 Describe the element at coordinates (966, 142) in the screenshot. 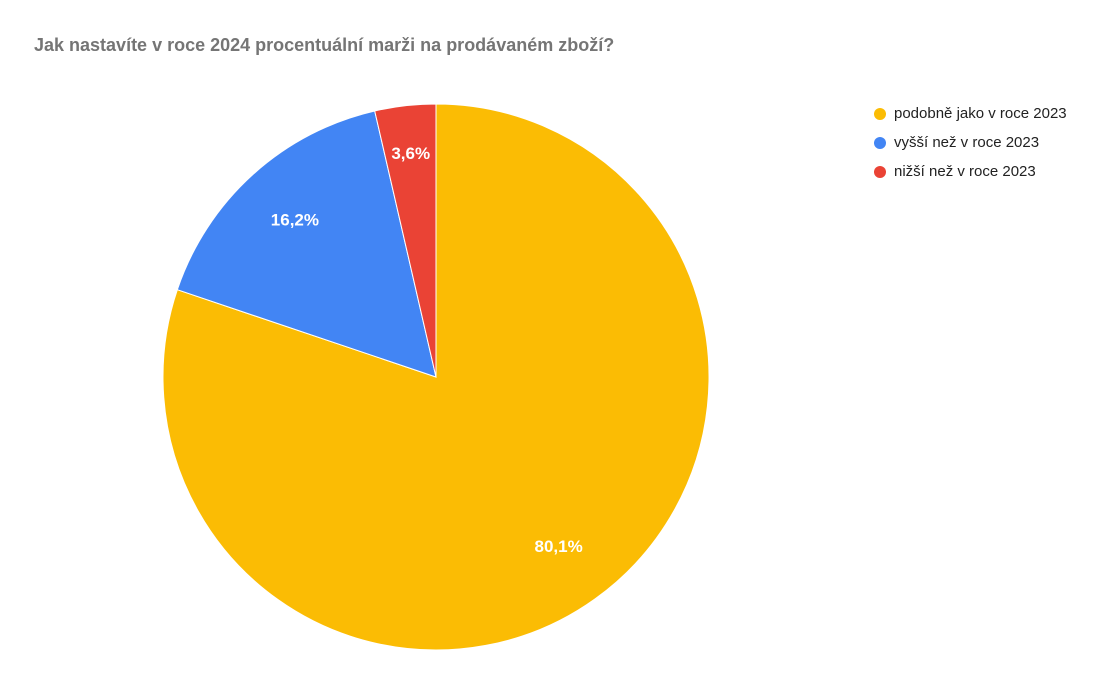

I see `legend-label: vyšší než v roce 2023` at that location.